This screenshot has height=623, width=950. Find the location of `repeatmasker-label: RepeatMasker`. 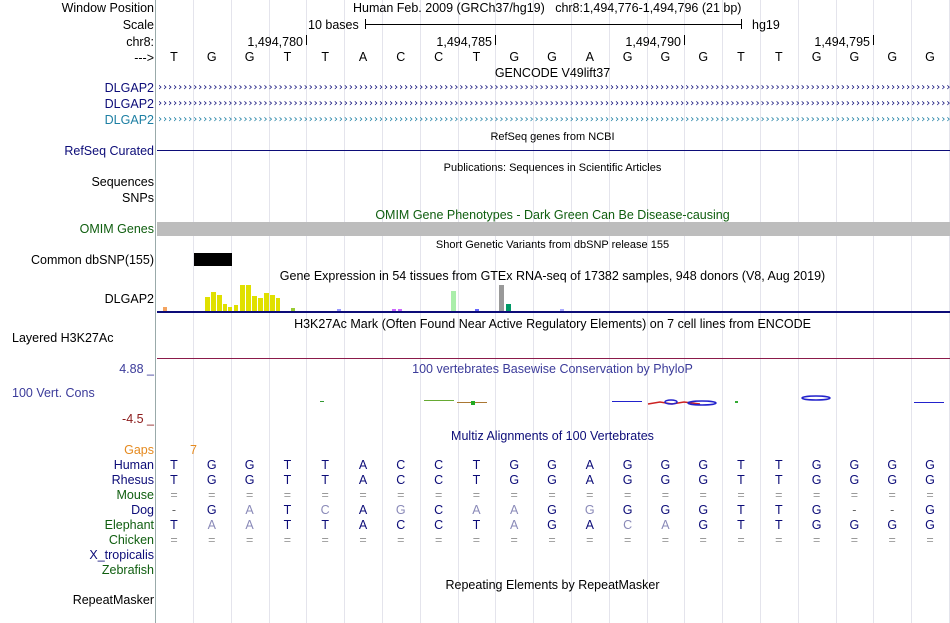

repeatmasker-label: RepeatMasker is located at coordinates (113, 600).